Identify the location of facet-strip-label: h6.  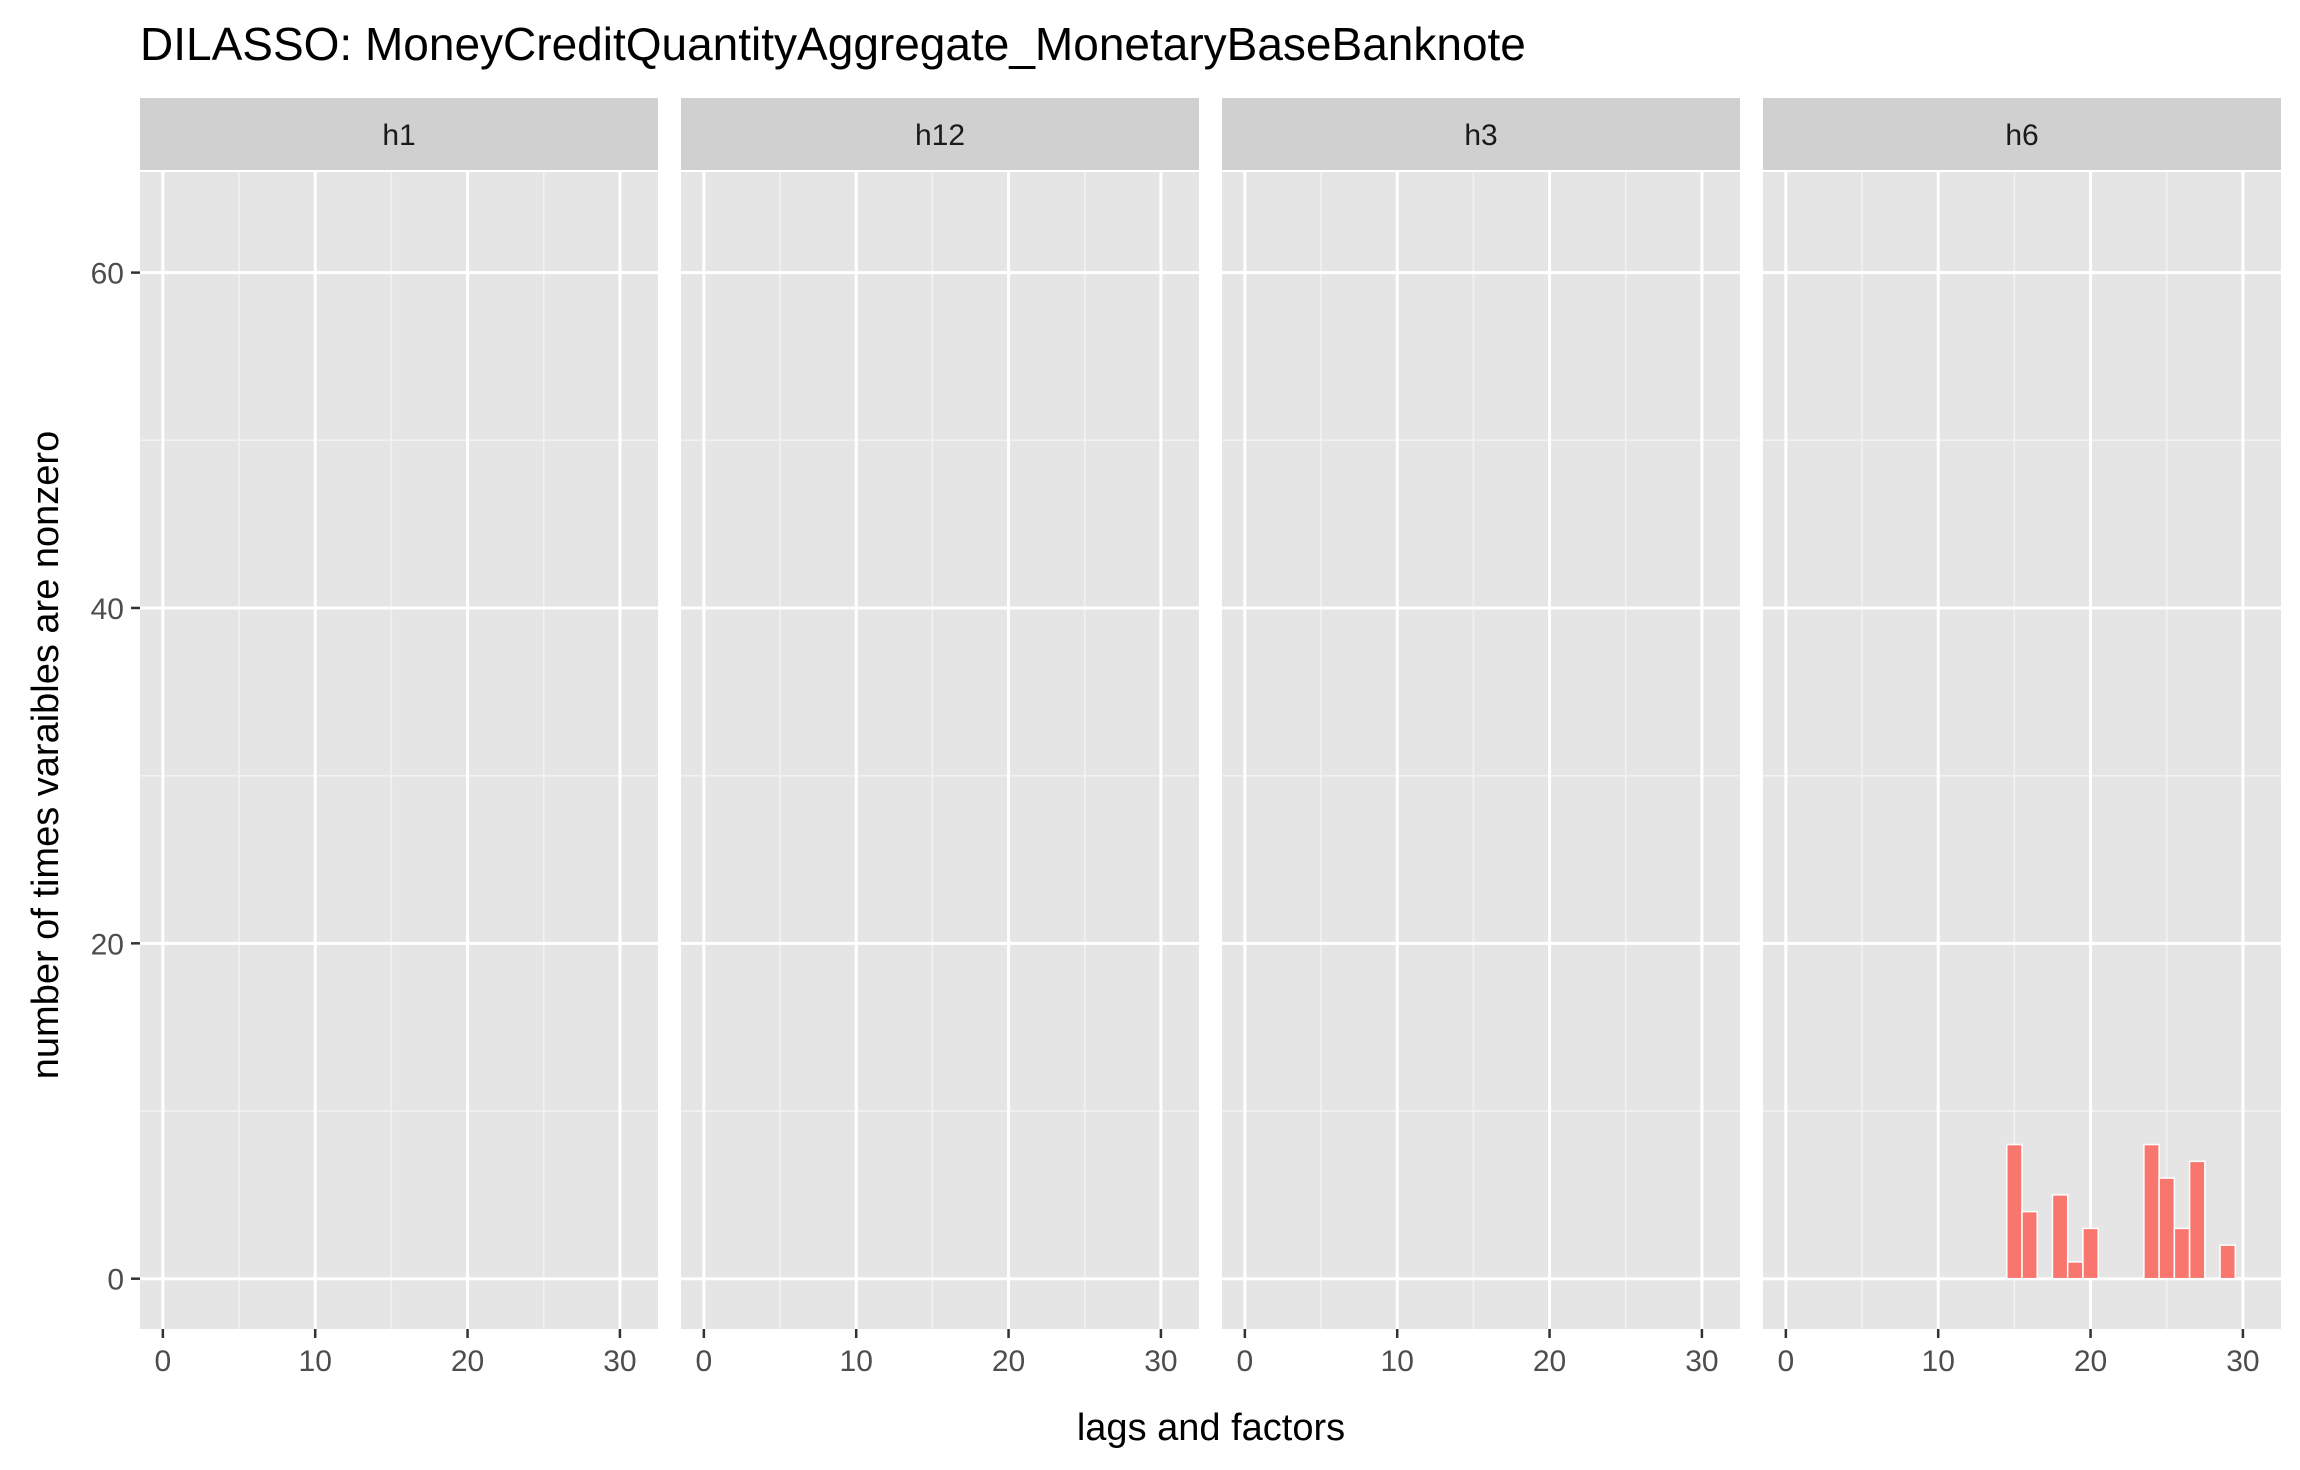
(2021, 135).